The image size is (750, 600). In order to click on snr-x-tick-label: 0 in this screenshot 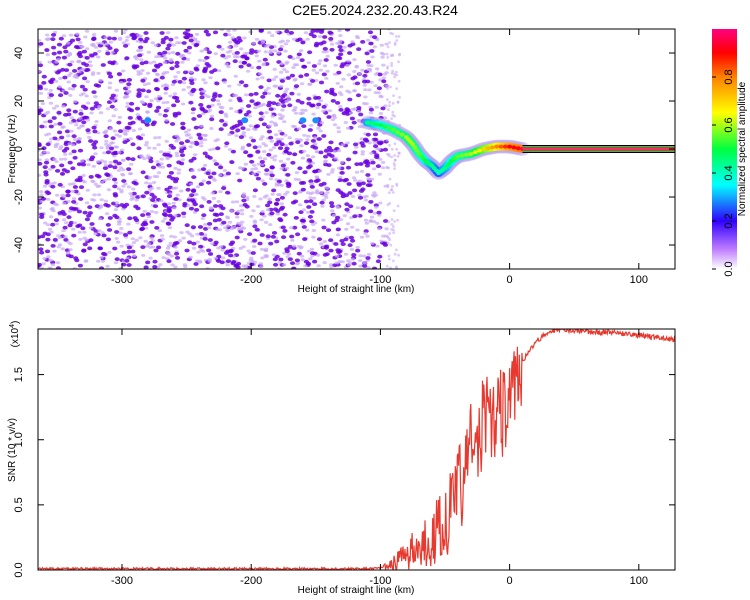, I will do `click(510, 581)`.